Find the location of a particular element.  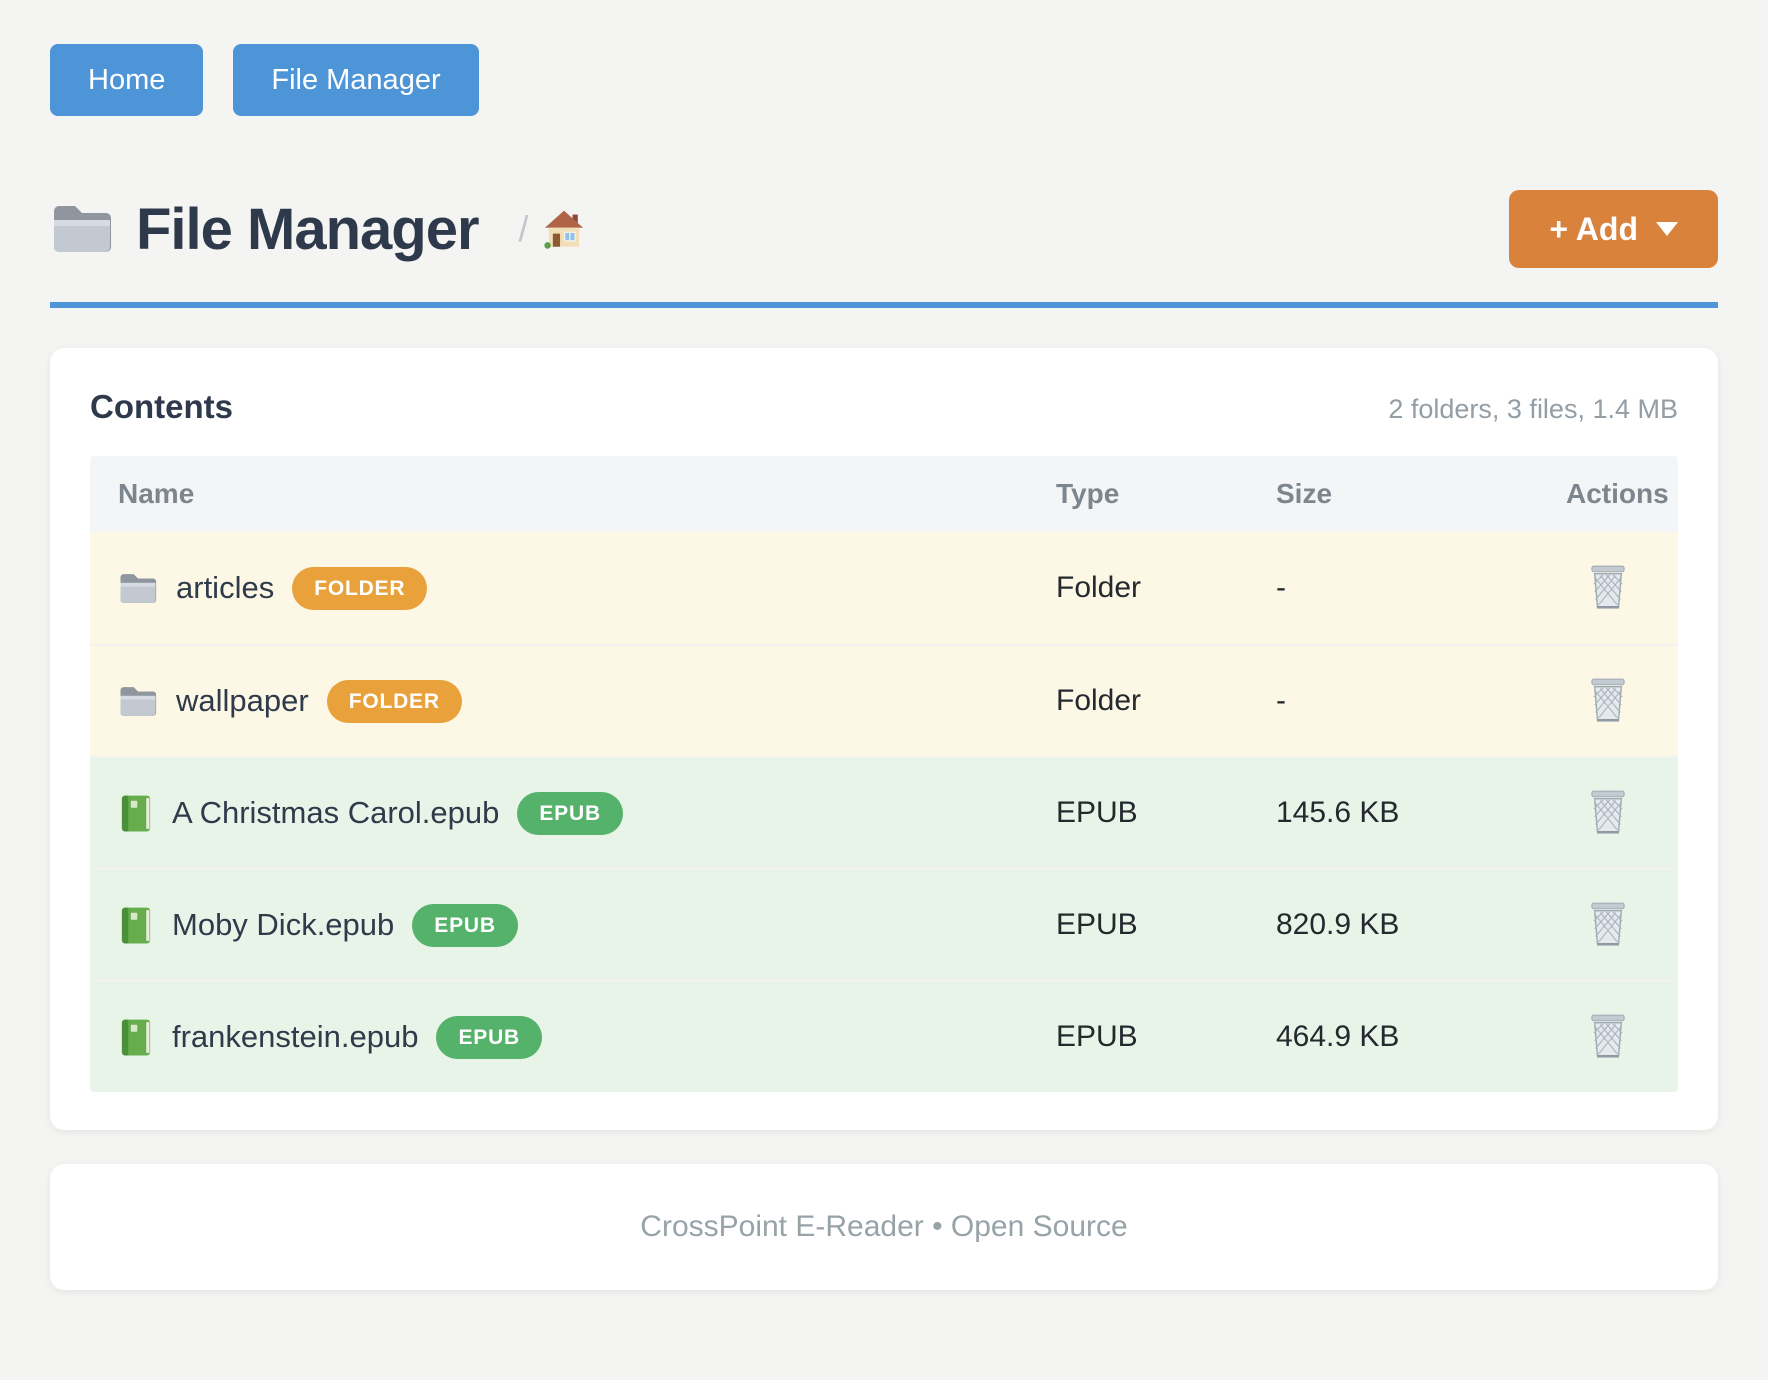

title-divider is located at coordinates (884, 305).